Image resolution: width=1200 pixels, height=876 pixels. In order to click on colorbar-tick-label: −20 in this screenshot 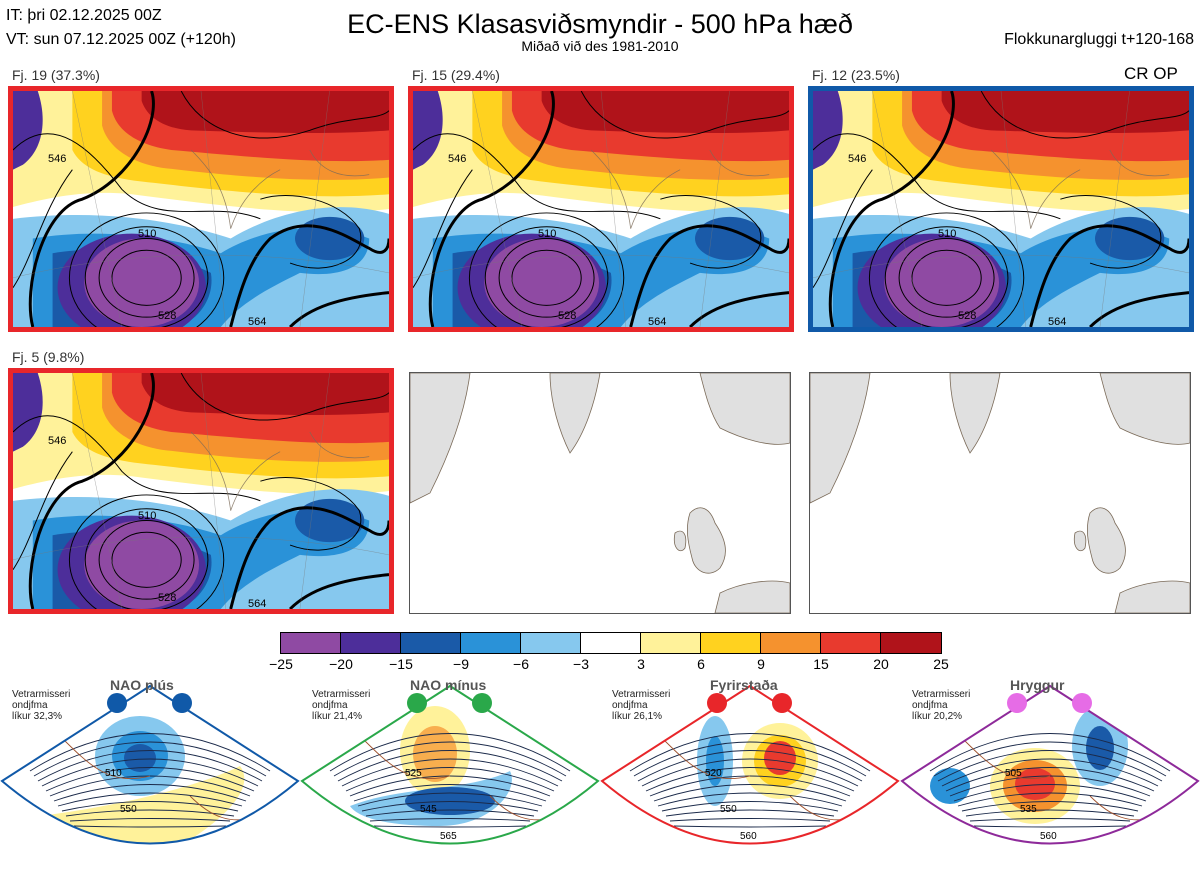, I will do `click(341, 664)`.